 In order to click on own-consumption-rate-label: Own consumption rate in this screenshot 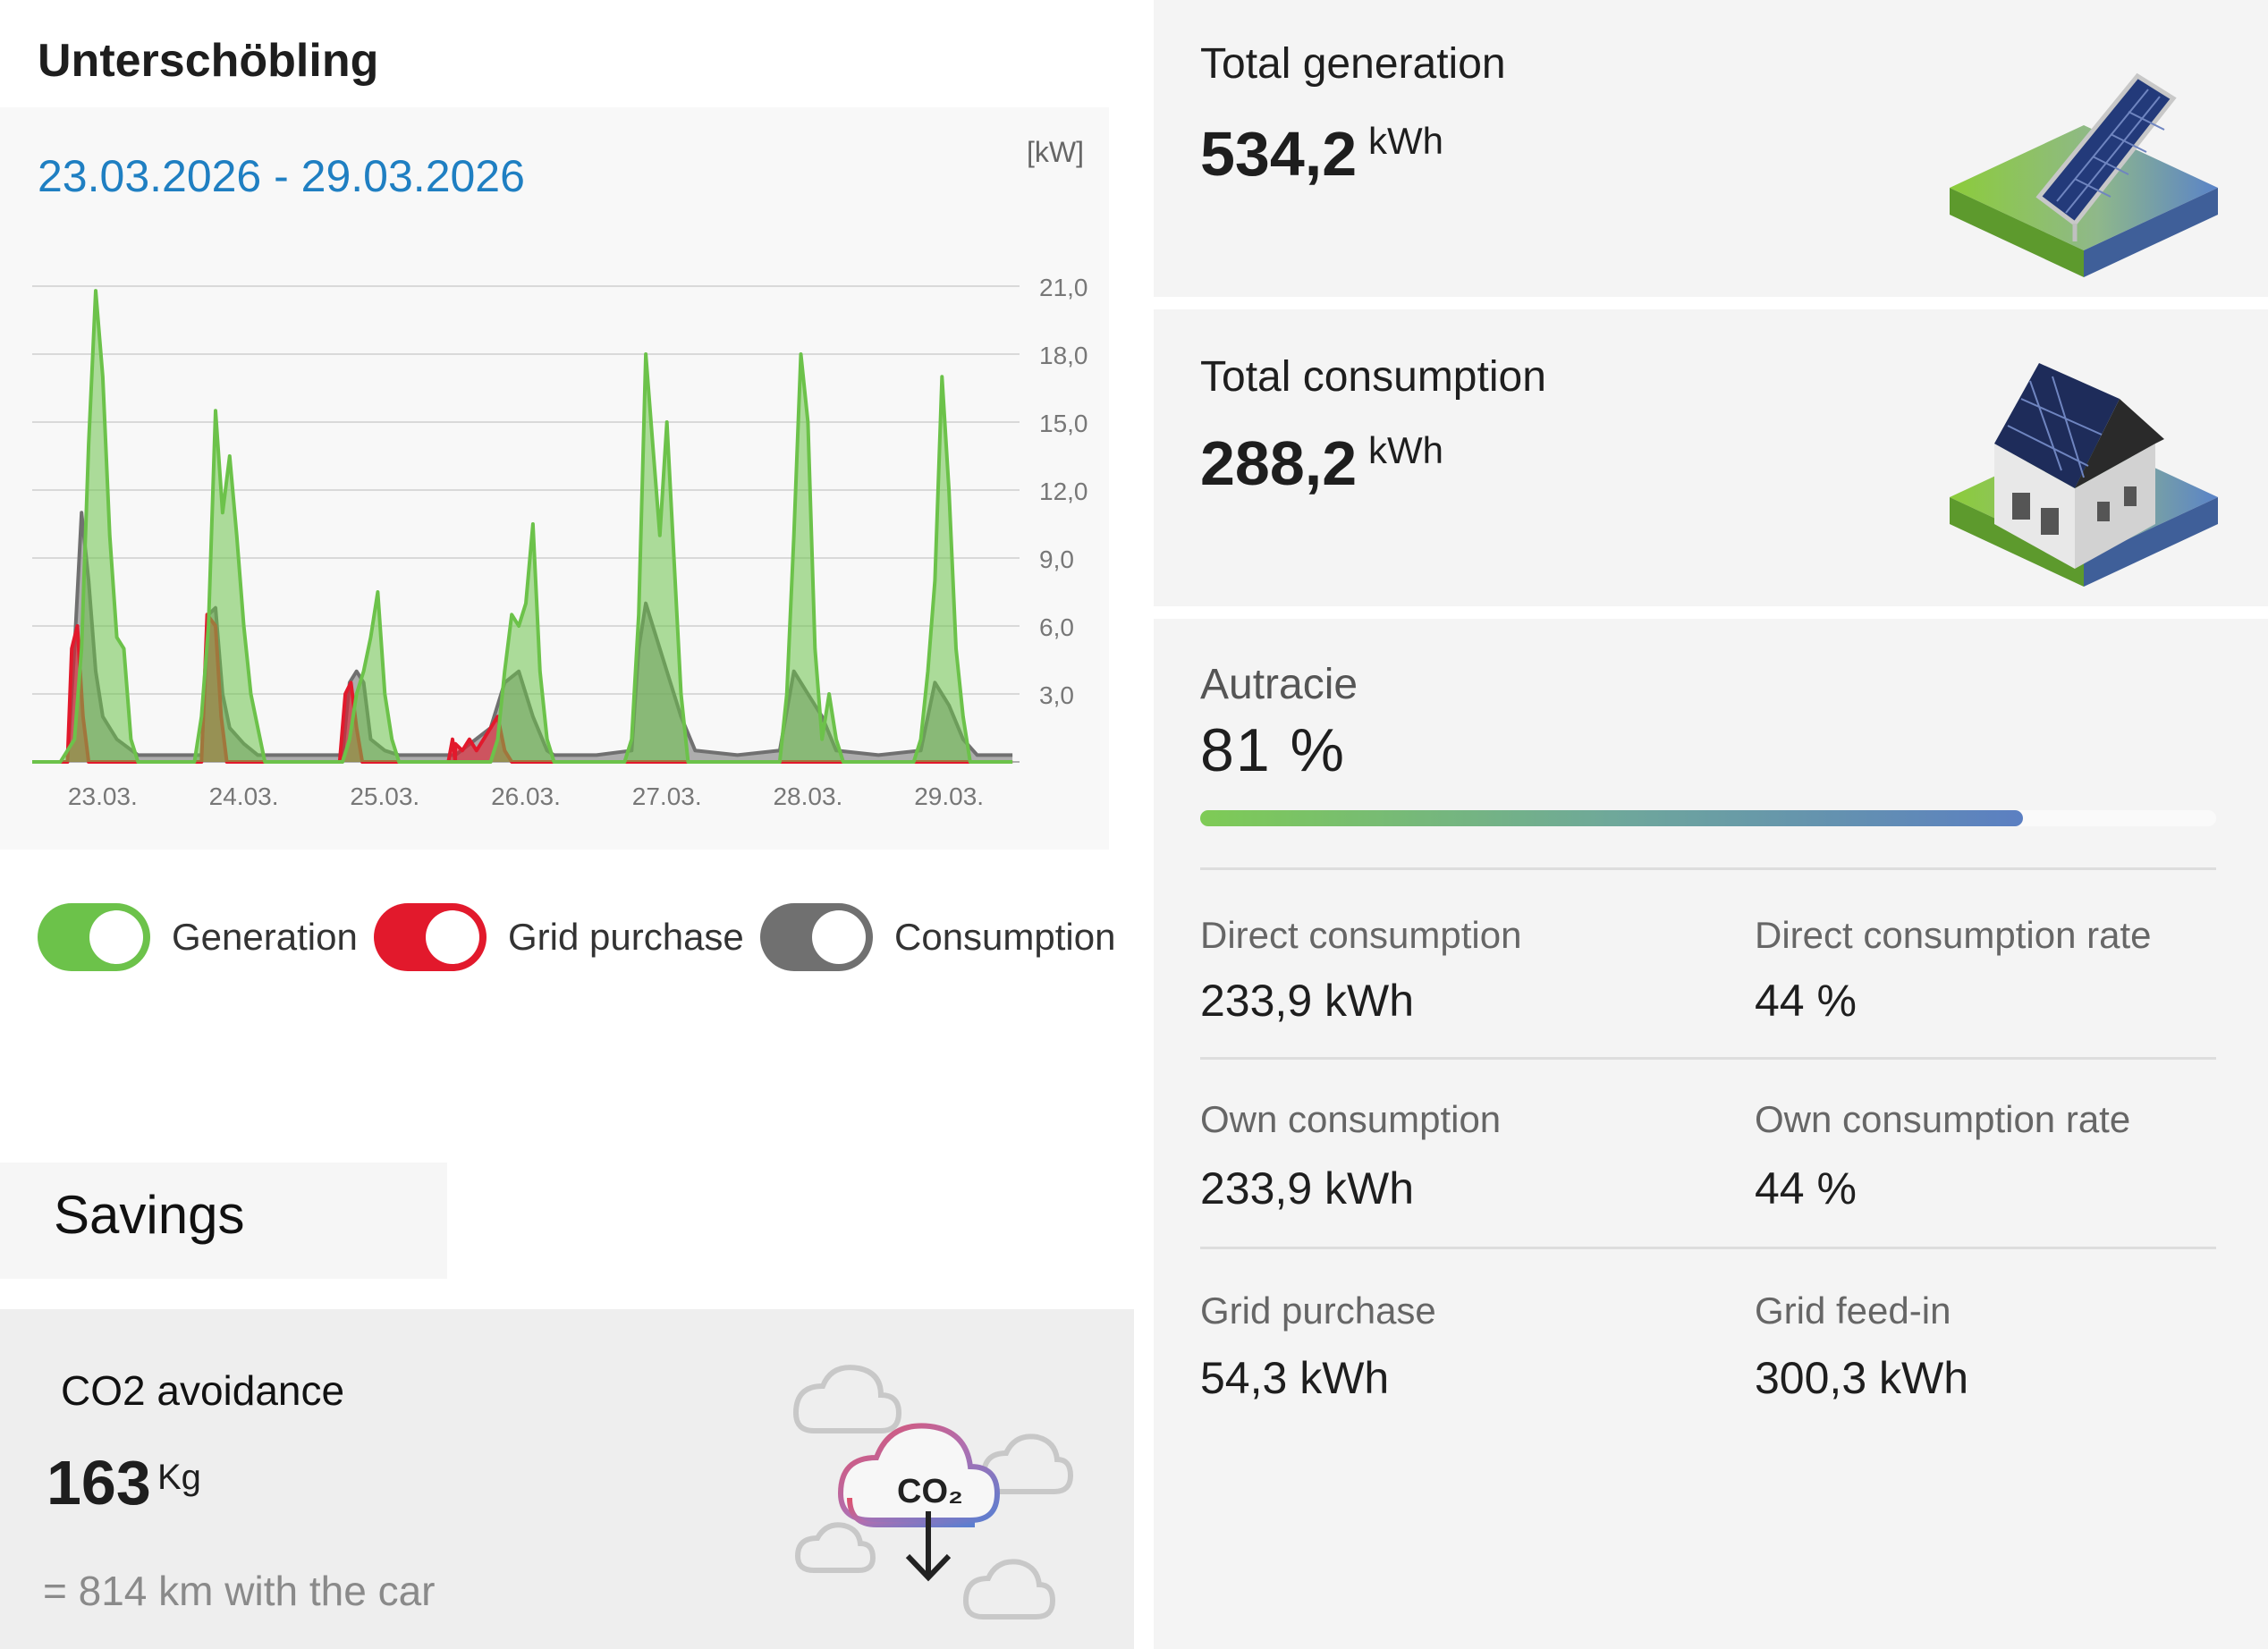, I will do `click(1943, 1119)`.